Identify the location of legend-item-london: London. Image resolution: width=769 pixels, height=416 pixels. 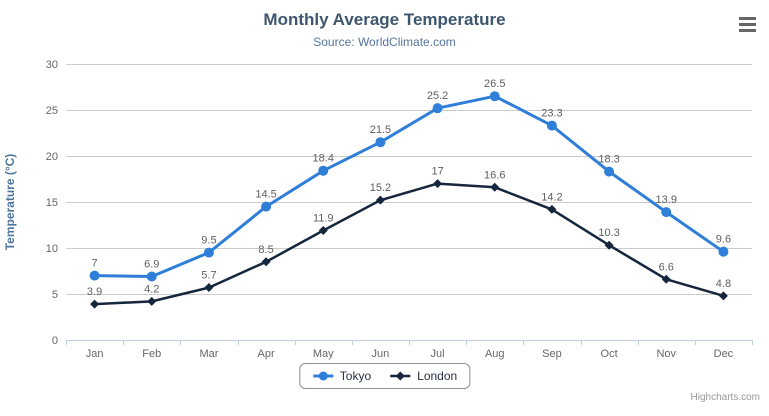
(423, 376).